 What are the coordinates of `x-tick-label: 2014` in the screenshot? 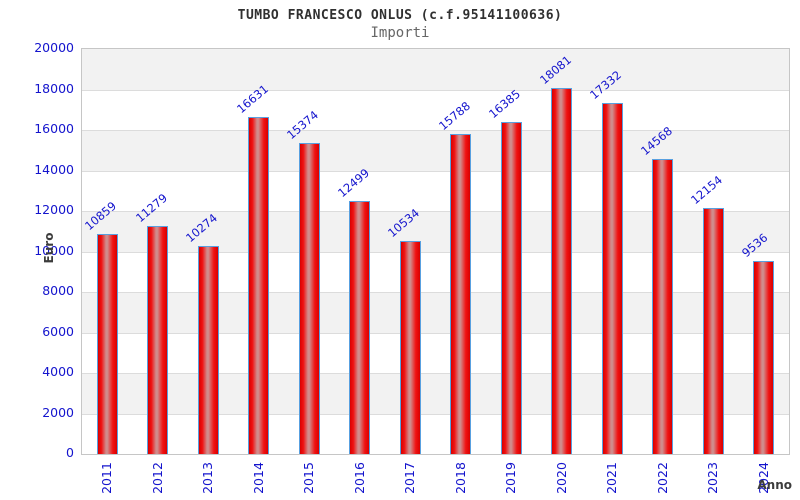 It's located at (258, 478).